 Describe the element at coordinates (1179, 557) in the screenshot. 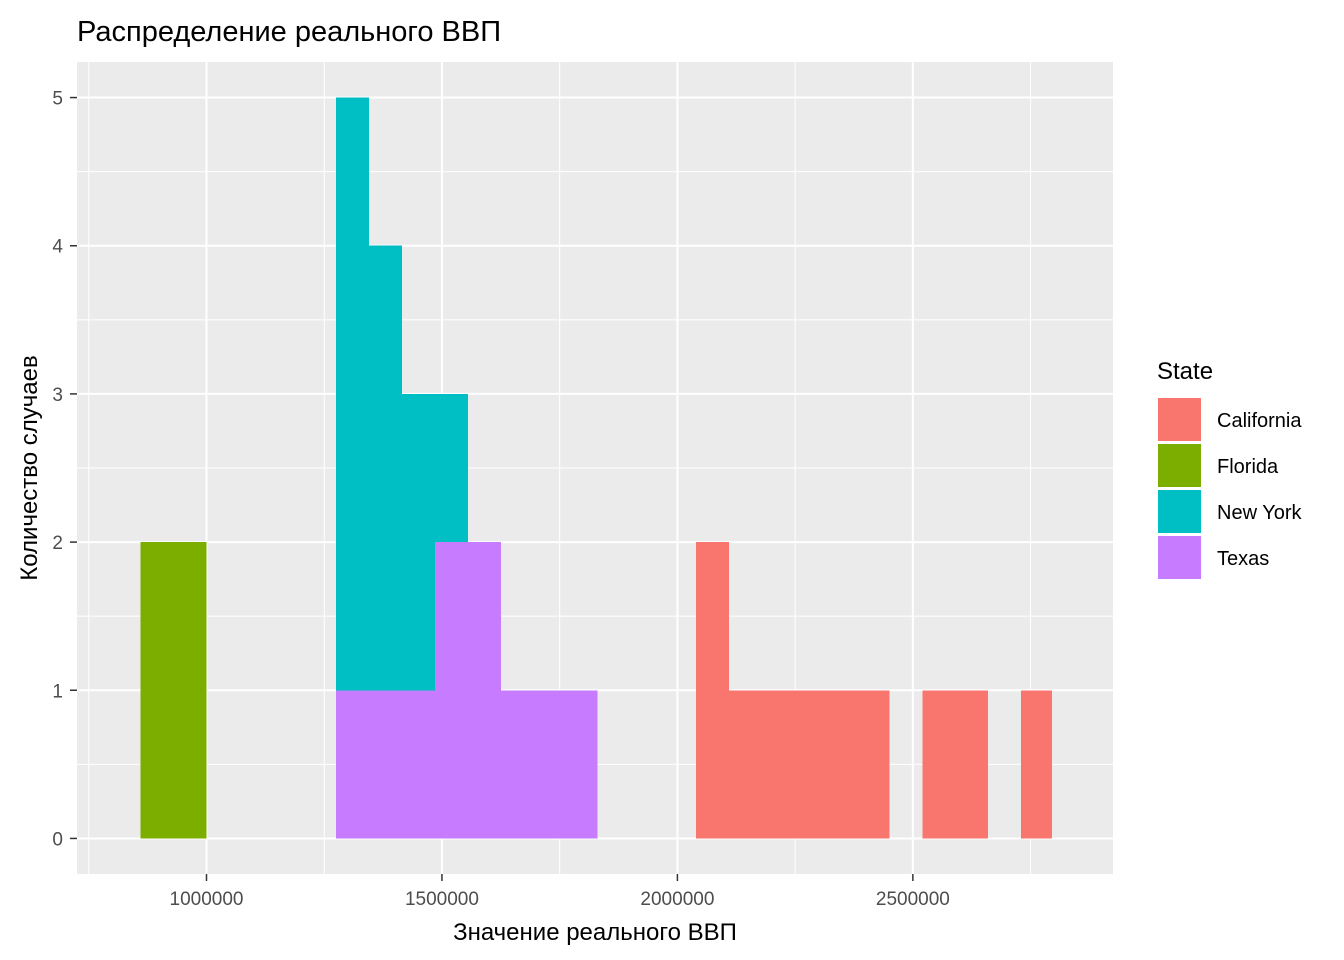

I see `legend-swatch-texas` at that location.